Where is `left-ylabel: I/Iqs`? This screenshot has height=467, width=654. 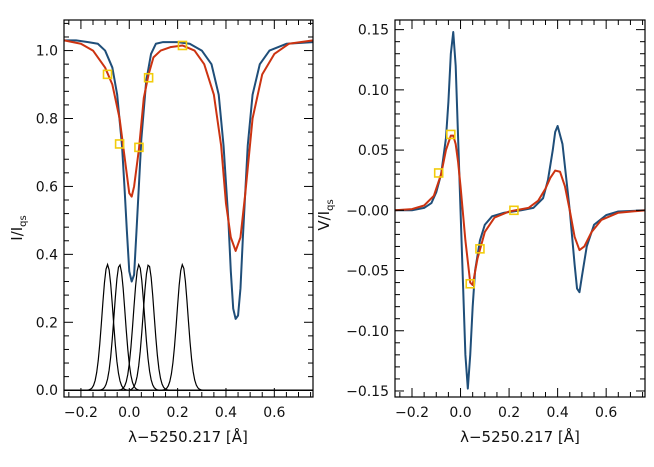 left-ylabel: I/Iqs is located at coordinates (18, 227).